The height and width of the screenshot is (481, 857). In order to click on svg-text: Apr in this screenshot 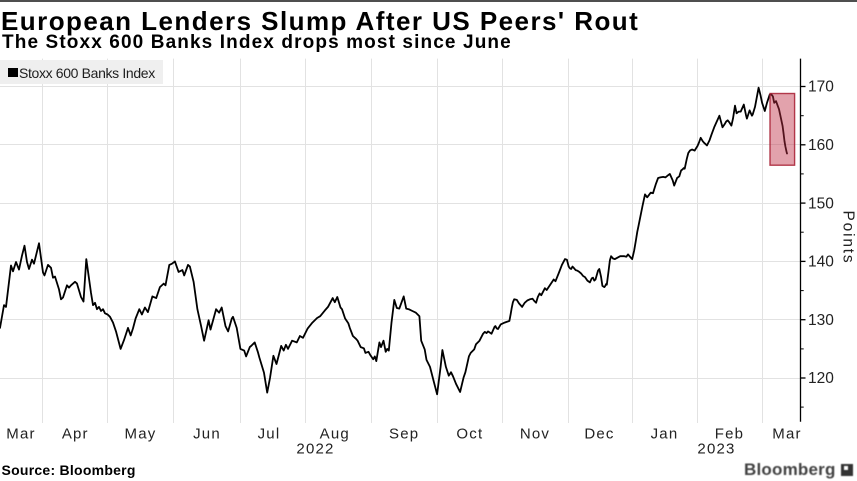, I will do `click(75, 434)`.